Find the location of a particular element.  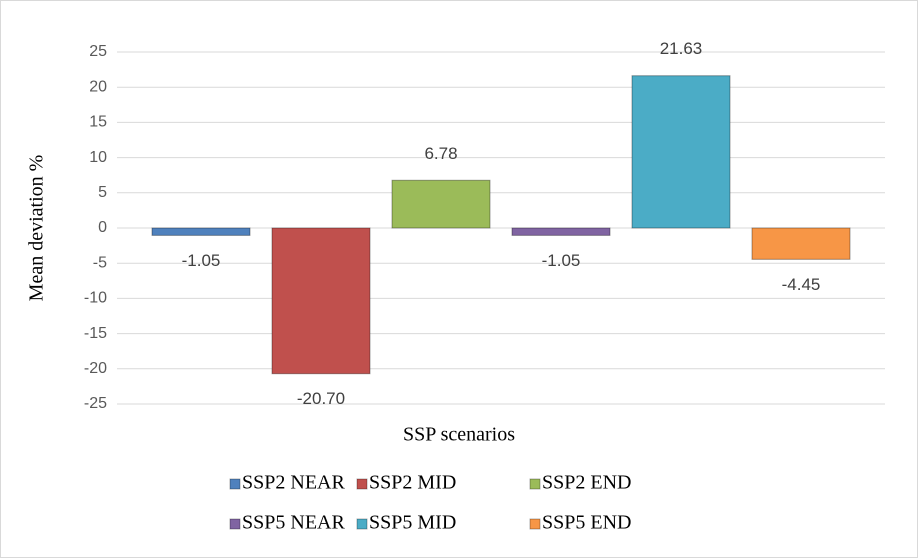

data-label: 21.63 is located at coordinates (681, 48).